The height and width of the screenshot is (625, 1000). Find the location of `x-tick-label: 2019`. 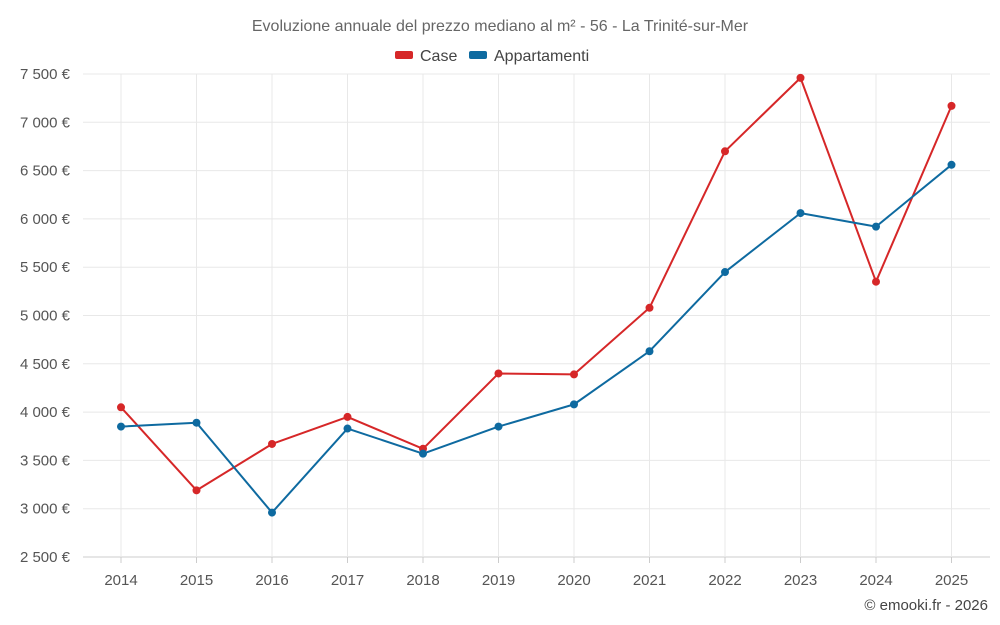

x-tick-label: 2019 is located at coordinates (498, 580).